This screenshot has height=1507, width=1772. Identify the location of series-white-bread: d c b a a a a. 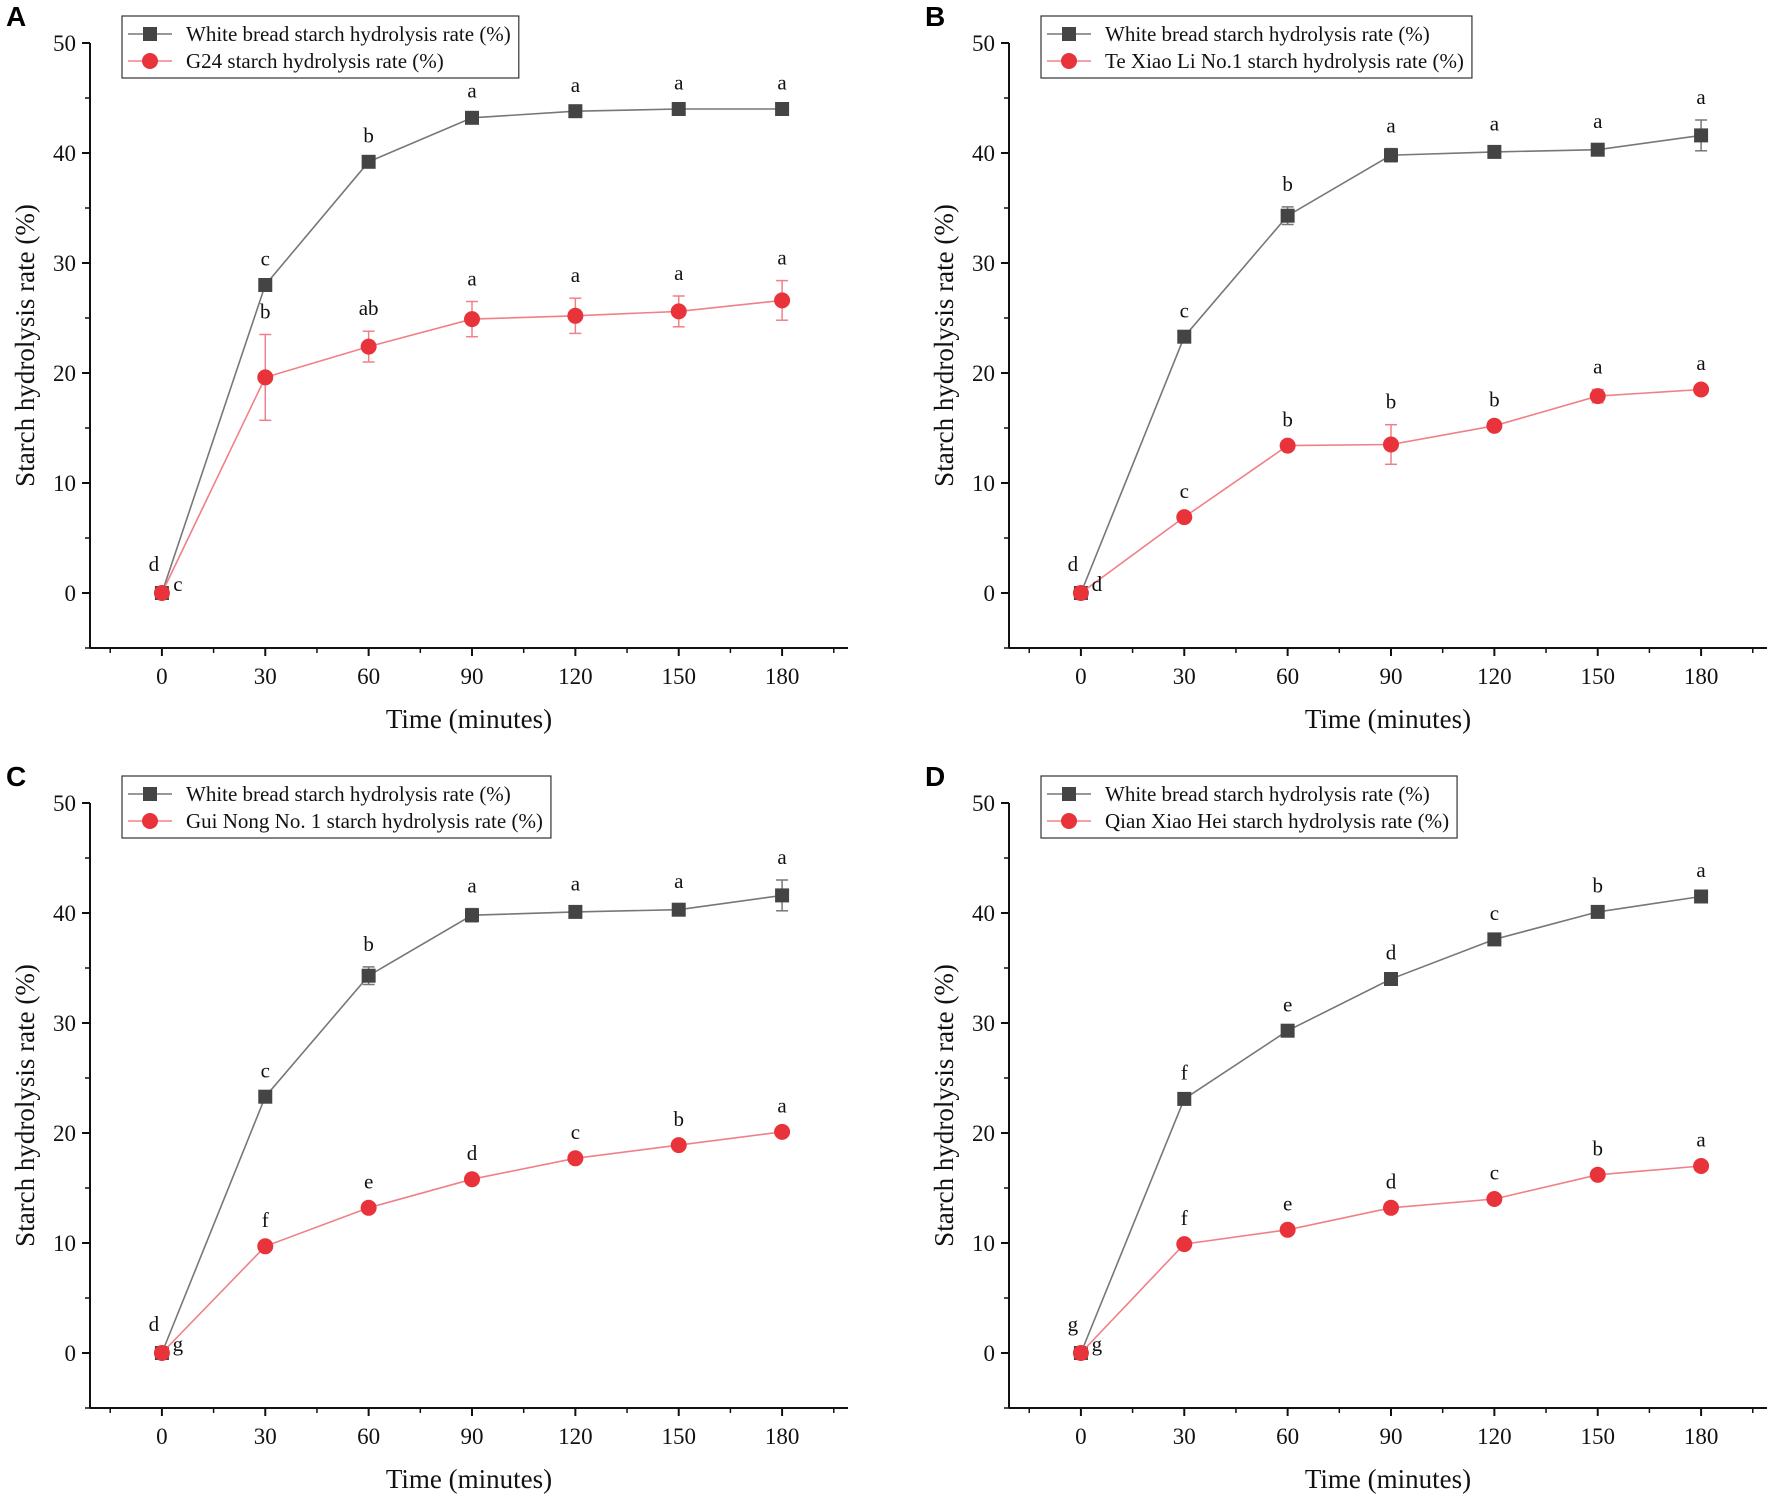
(469, 1102).